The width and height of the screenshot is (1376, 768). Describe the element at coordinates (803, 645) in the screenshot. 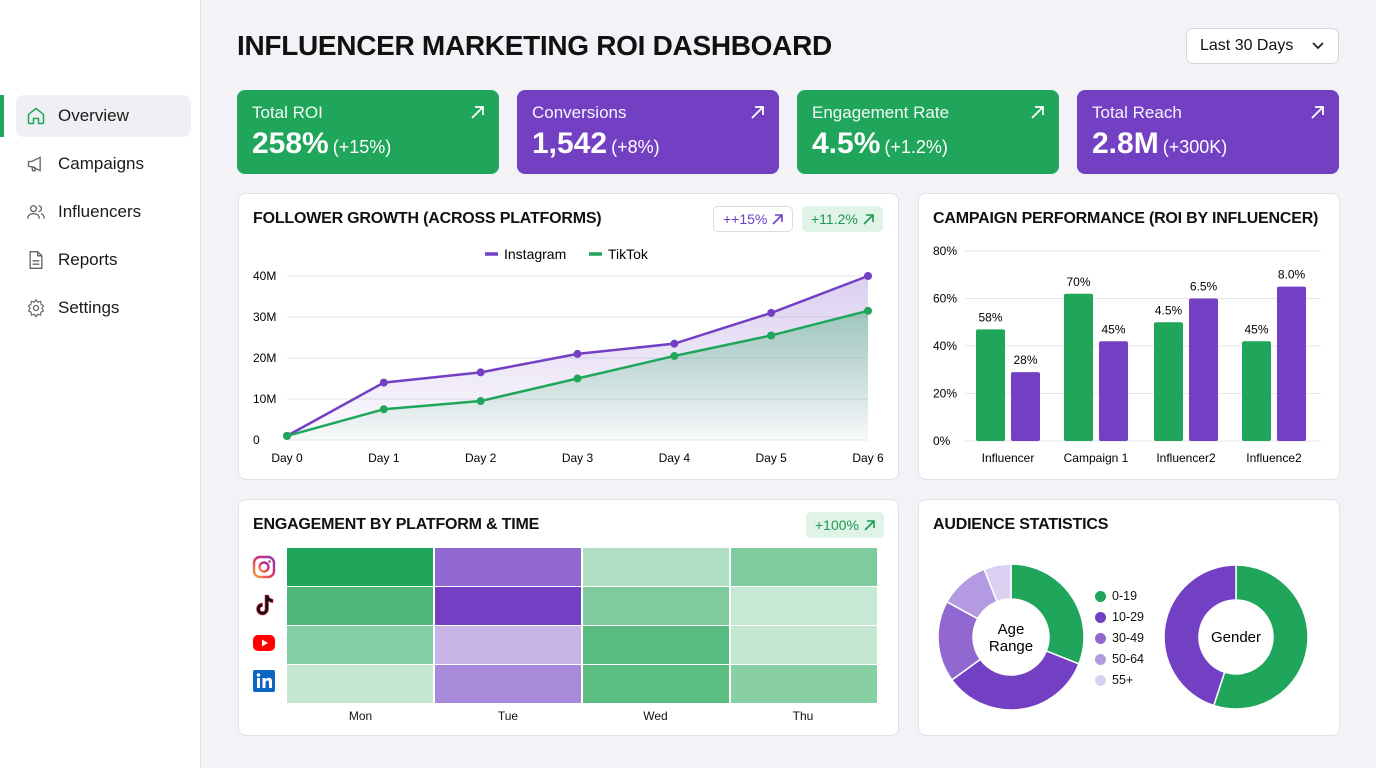

I see `heatmap-cell-youtube-thu` at that location.